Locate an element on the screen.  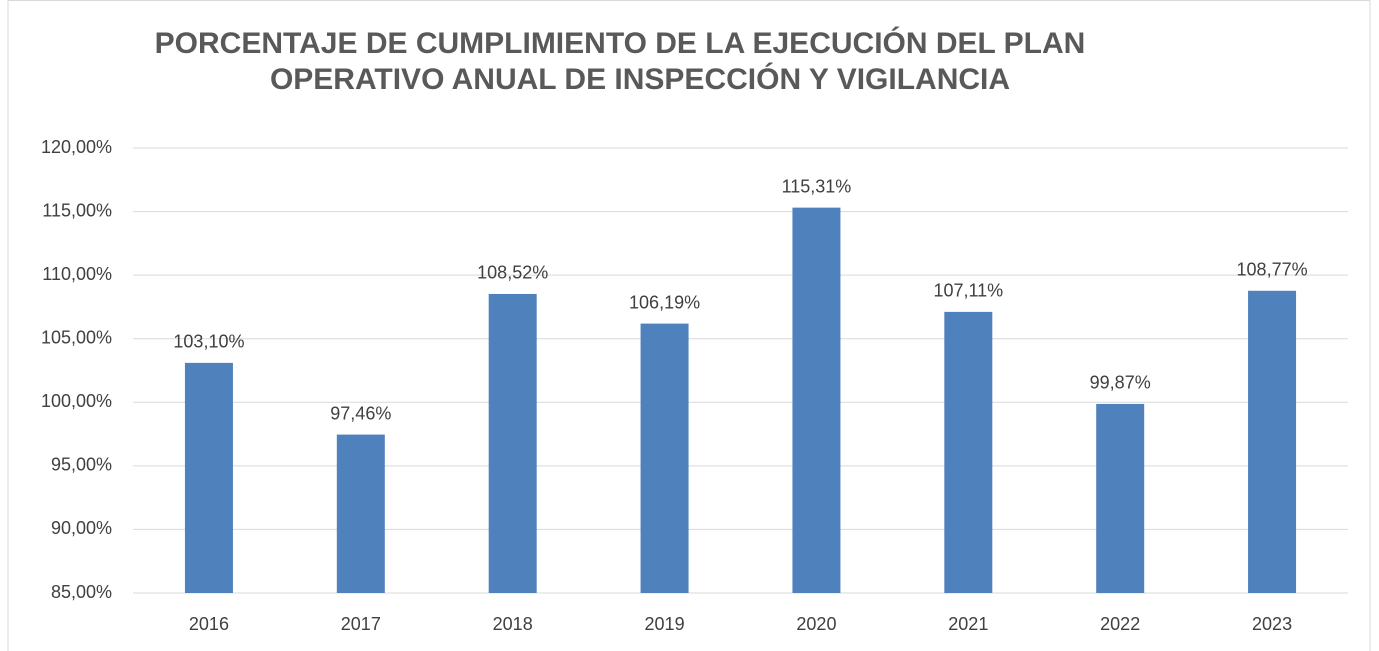
data-label: 106,19% is located at coordinates (664, 302).